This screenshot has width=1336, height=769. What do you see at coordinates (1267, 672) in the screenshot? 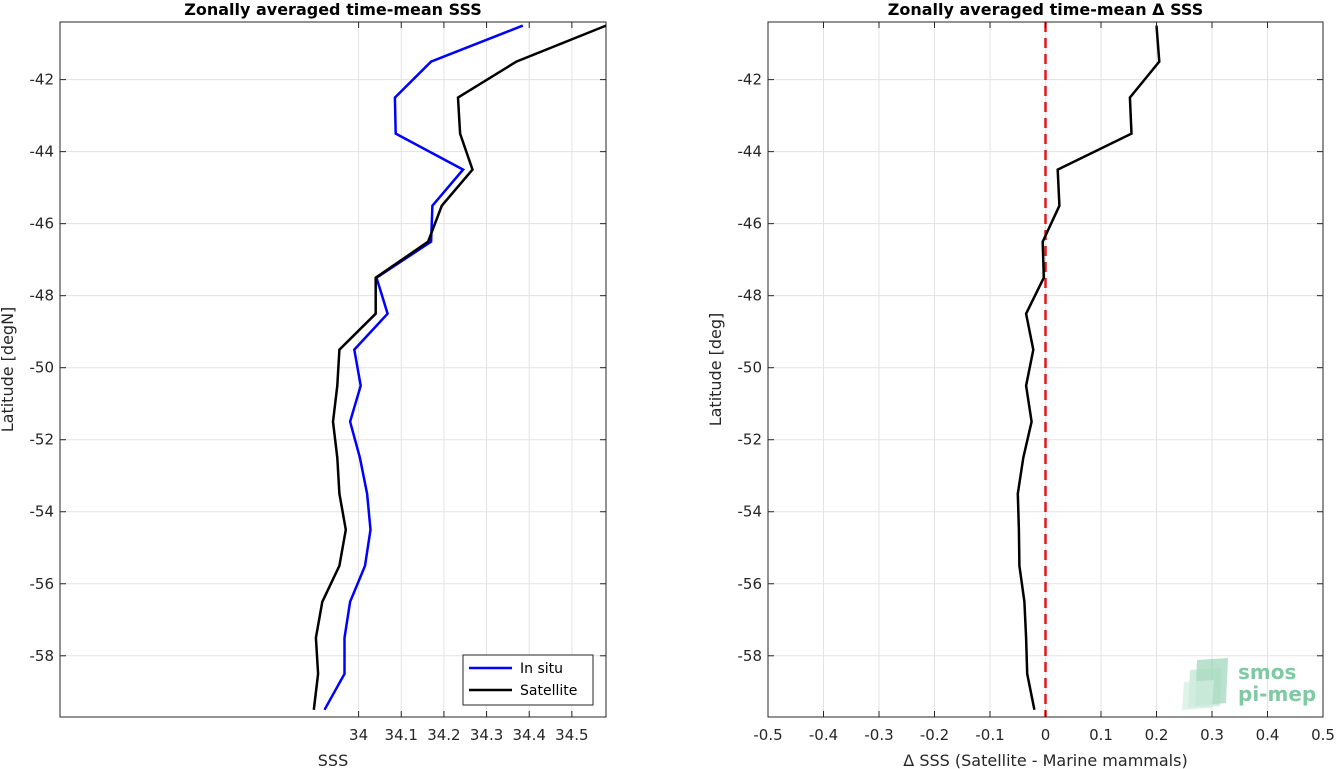
I see `logo-text-smos: smos` at bounding box center [1267, 672].